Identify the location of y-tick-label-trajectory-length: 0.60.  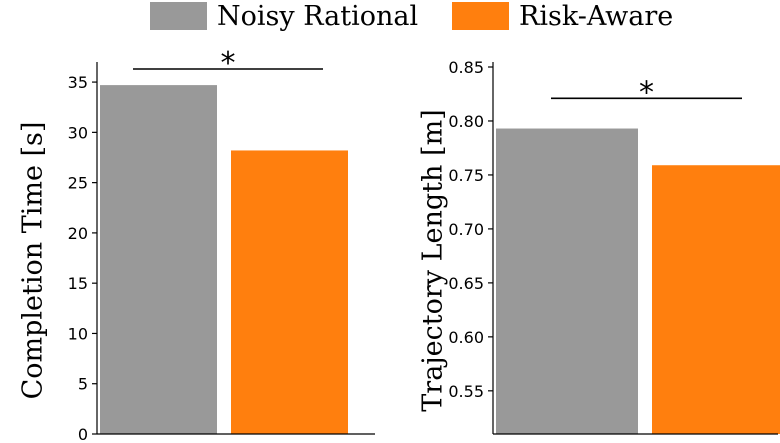
(466, 337).